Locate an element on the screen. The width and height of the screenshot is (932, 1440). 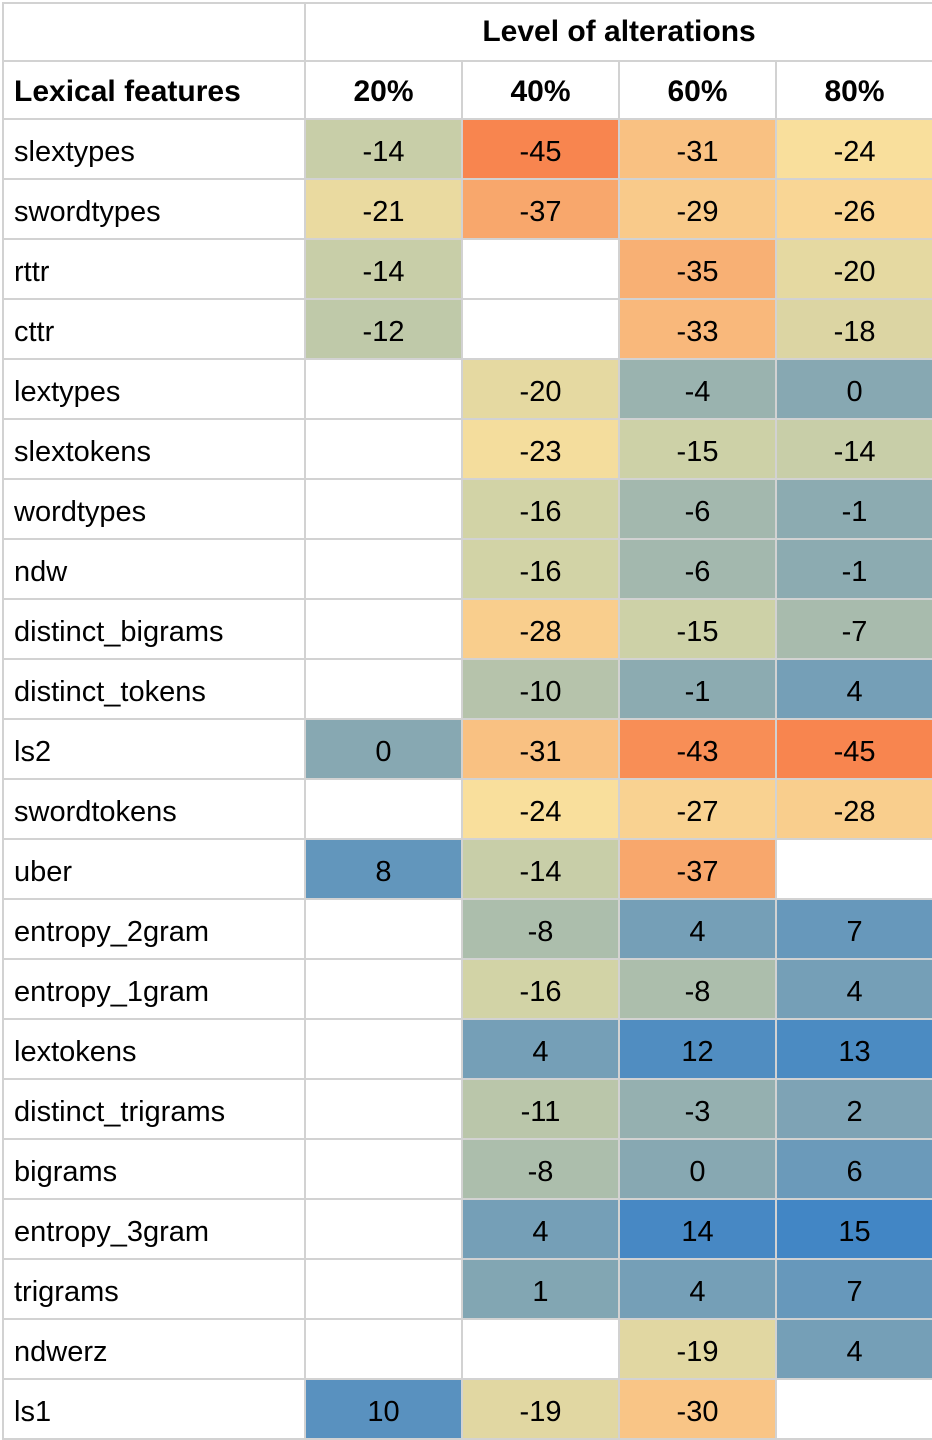
feature-label-cell: trigrams is located at coordinates (154, 1289).